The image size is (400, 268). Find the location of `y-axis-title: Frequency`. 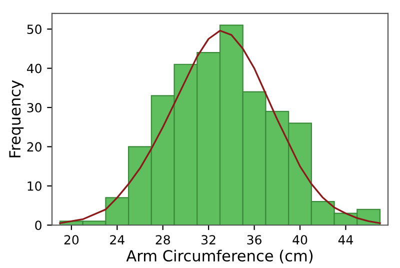

y-axis-title: Frequency is located at coordinates (16, 119).